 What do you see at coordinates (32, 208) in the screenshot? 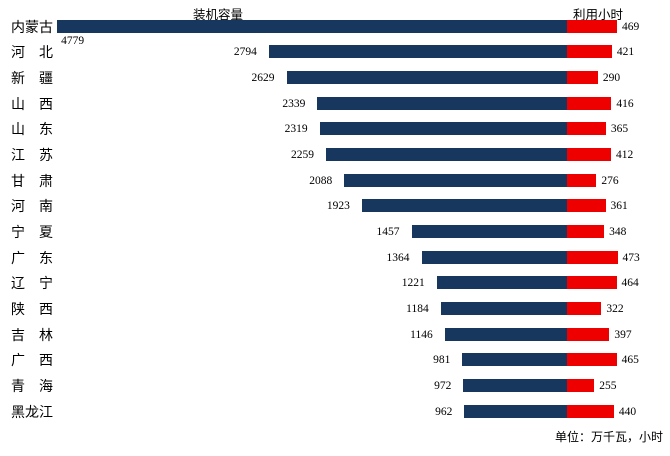
I see `category-label: 河 南` at bounding box center [32, 208].